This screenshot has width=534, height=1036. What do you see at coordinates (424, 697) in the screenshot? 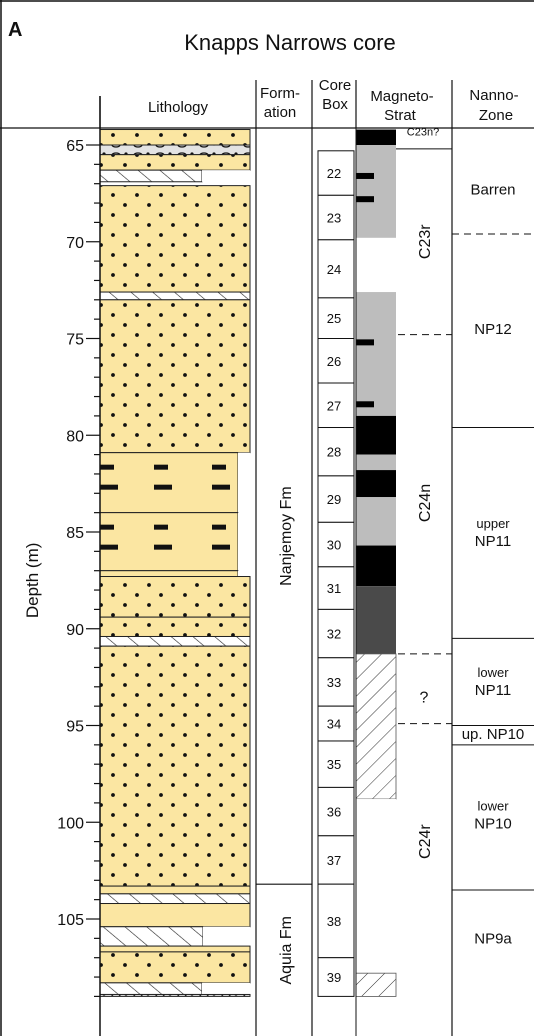
I see `chron-label: ?` at bounding box center [424, 697].